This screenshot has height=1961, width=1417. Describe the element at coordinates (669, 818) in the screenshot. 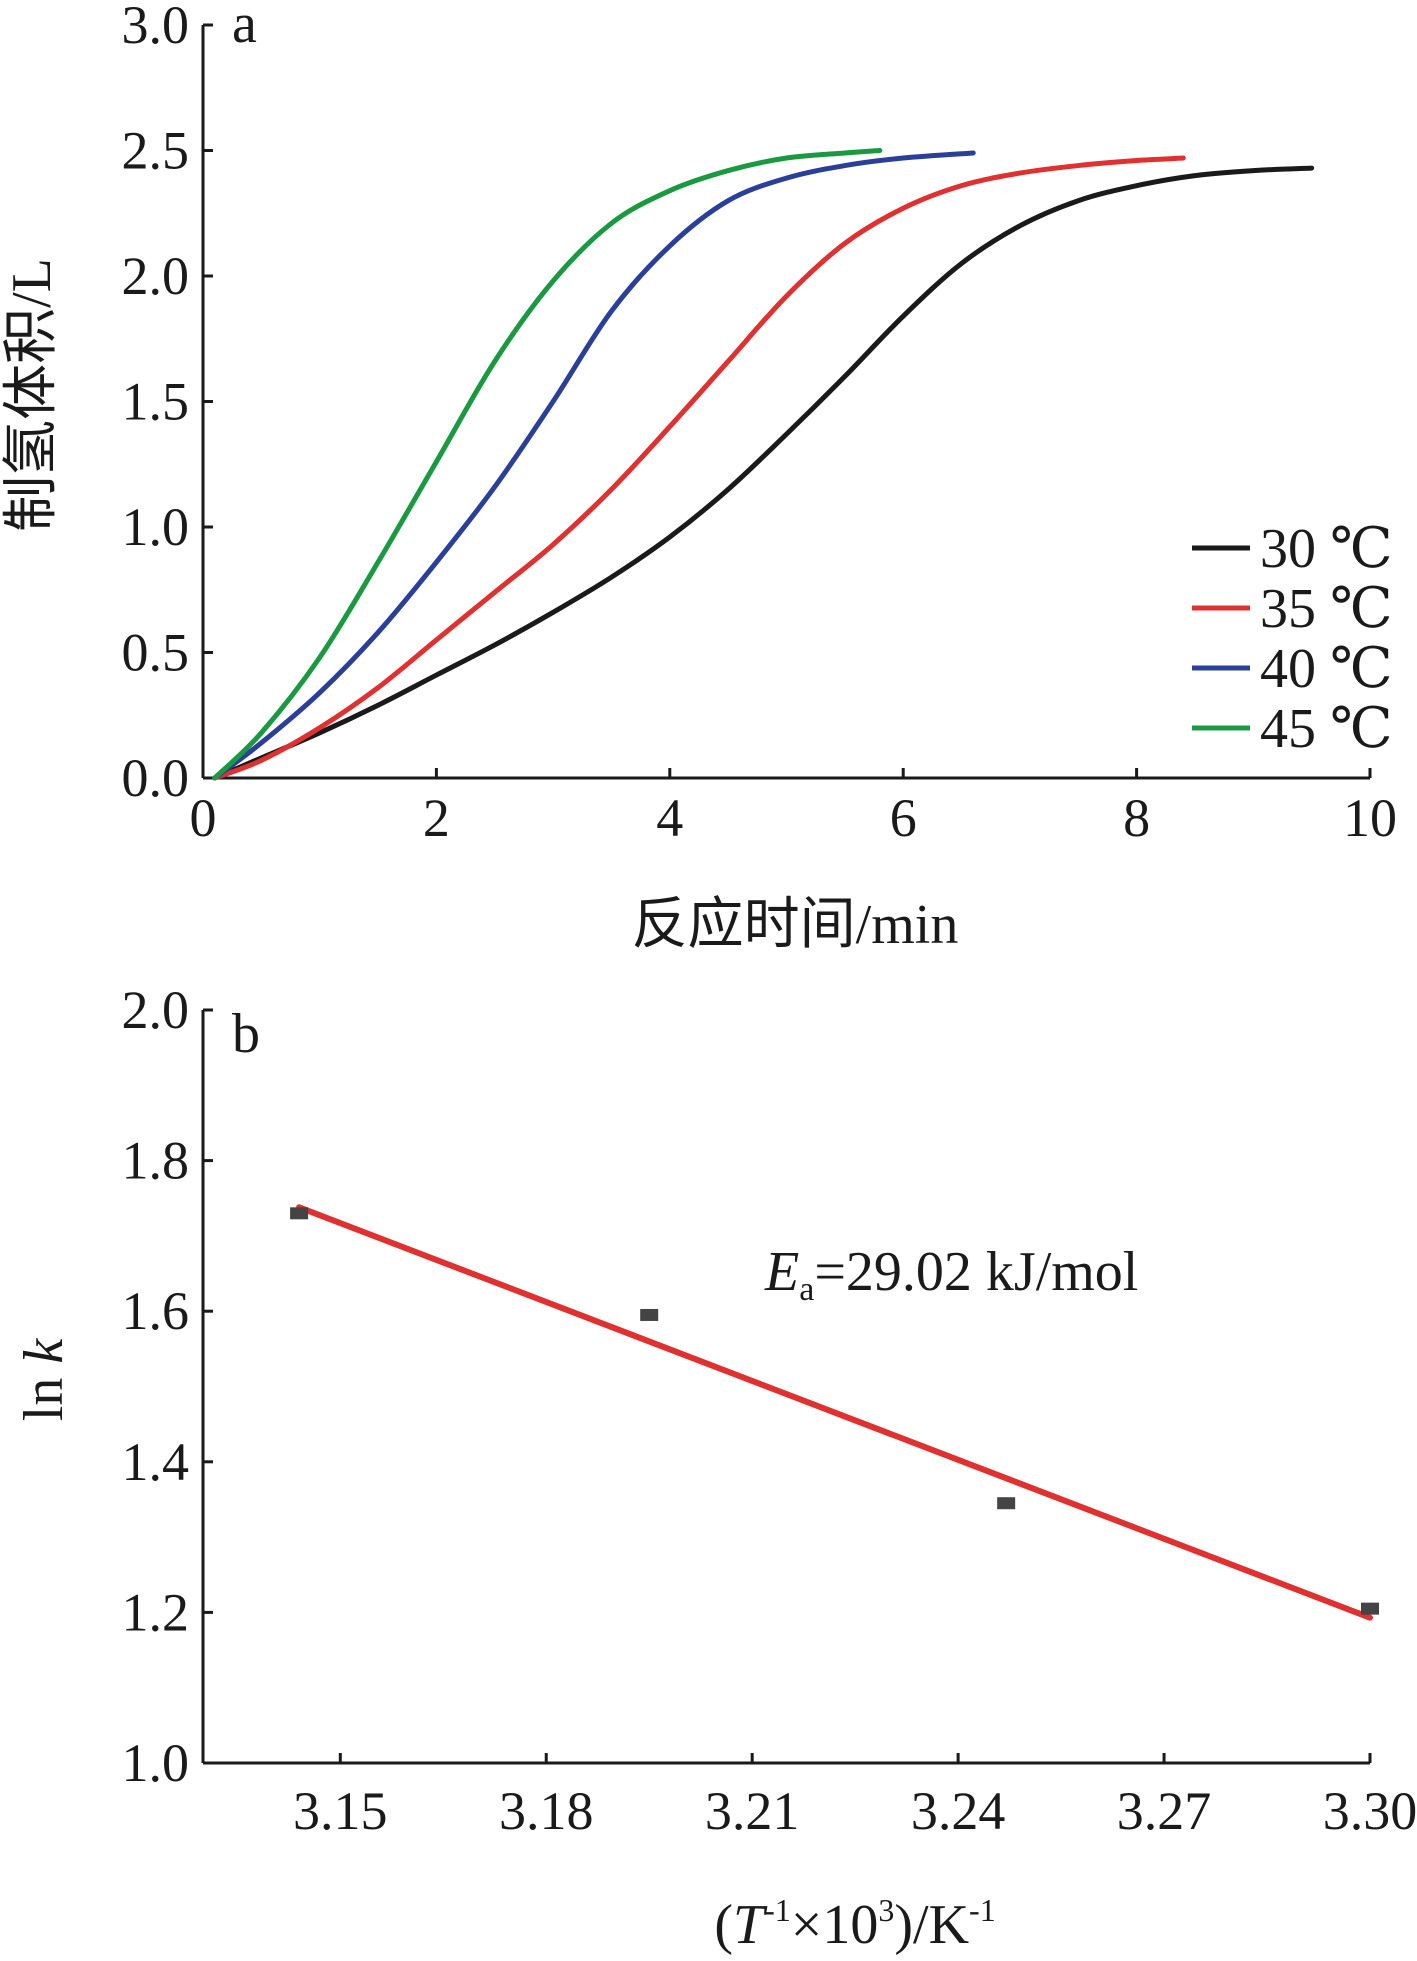

I see `panel-a-x-tick-label: 4` at that location.